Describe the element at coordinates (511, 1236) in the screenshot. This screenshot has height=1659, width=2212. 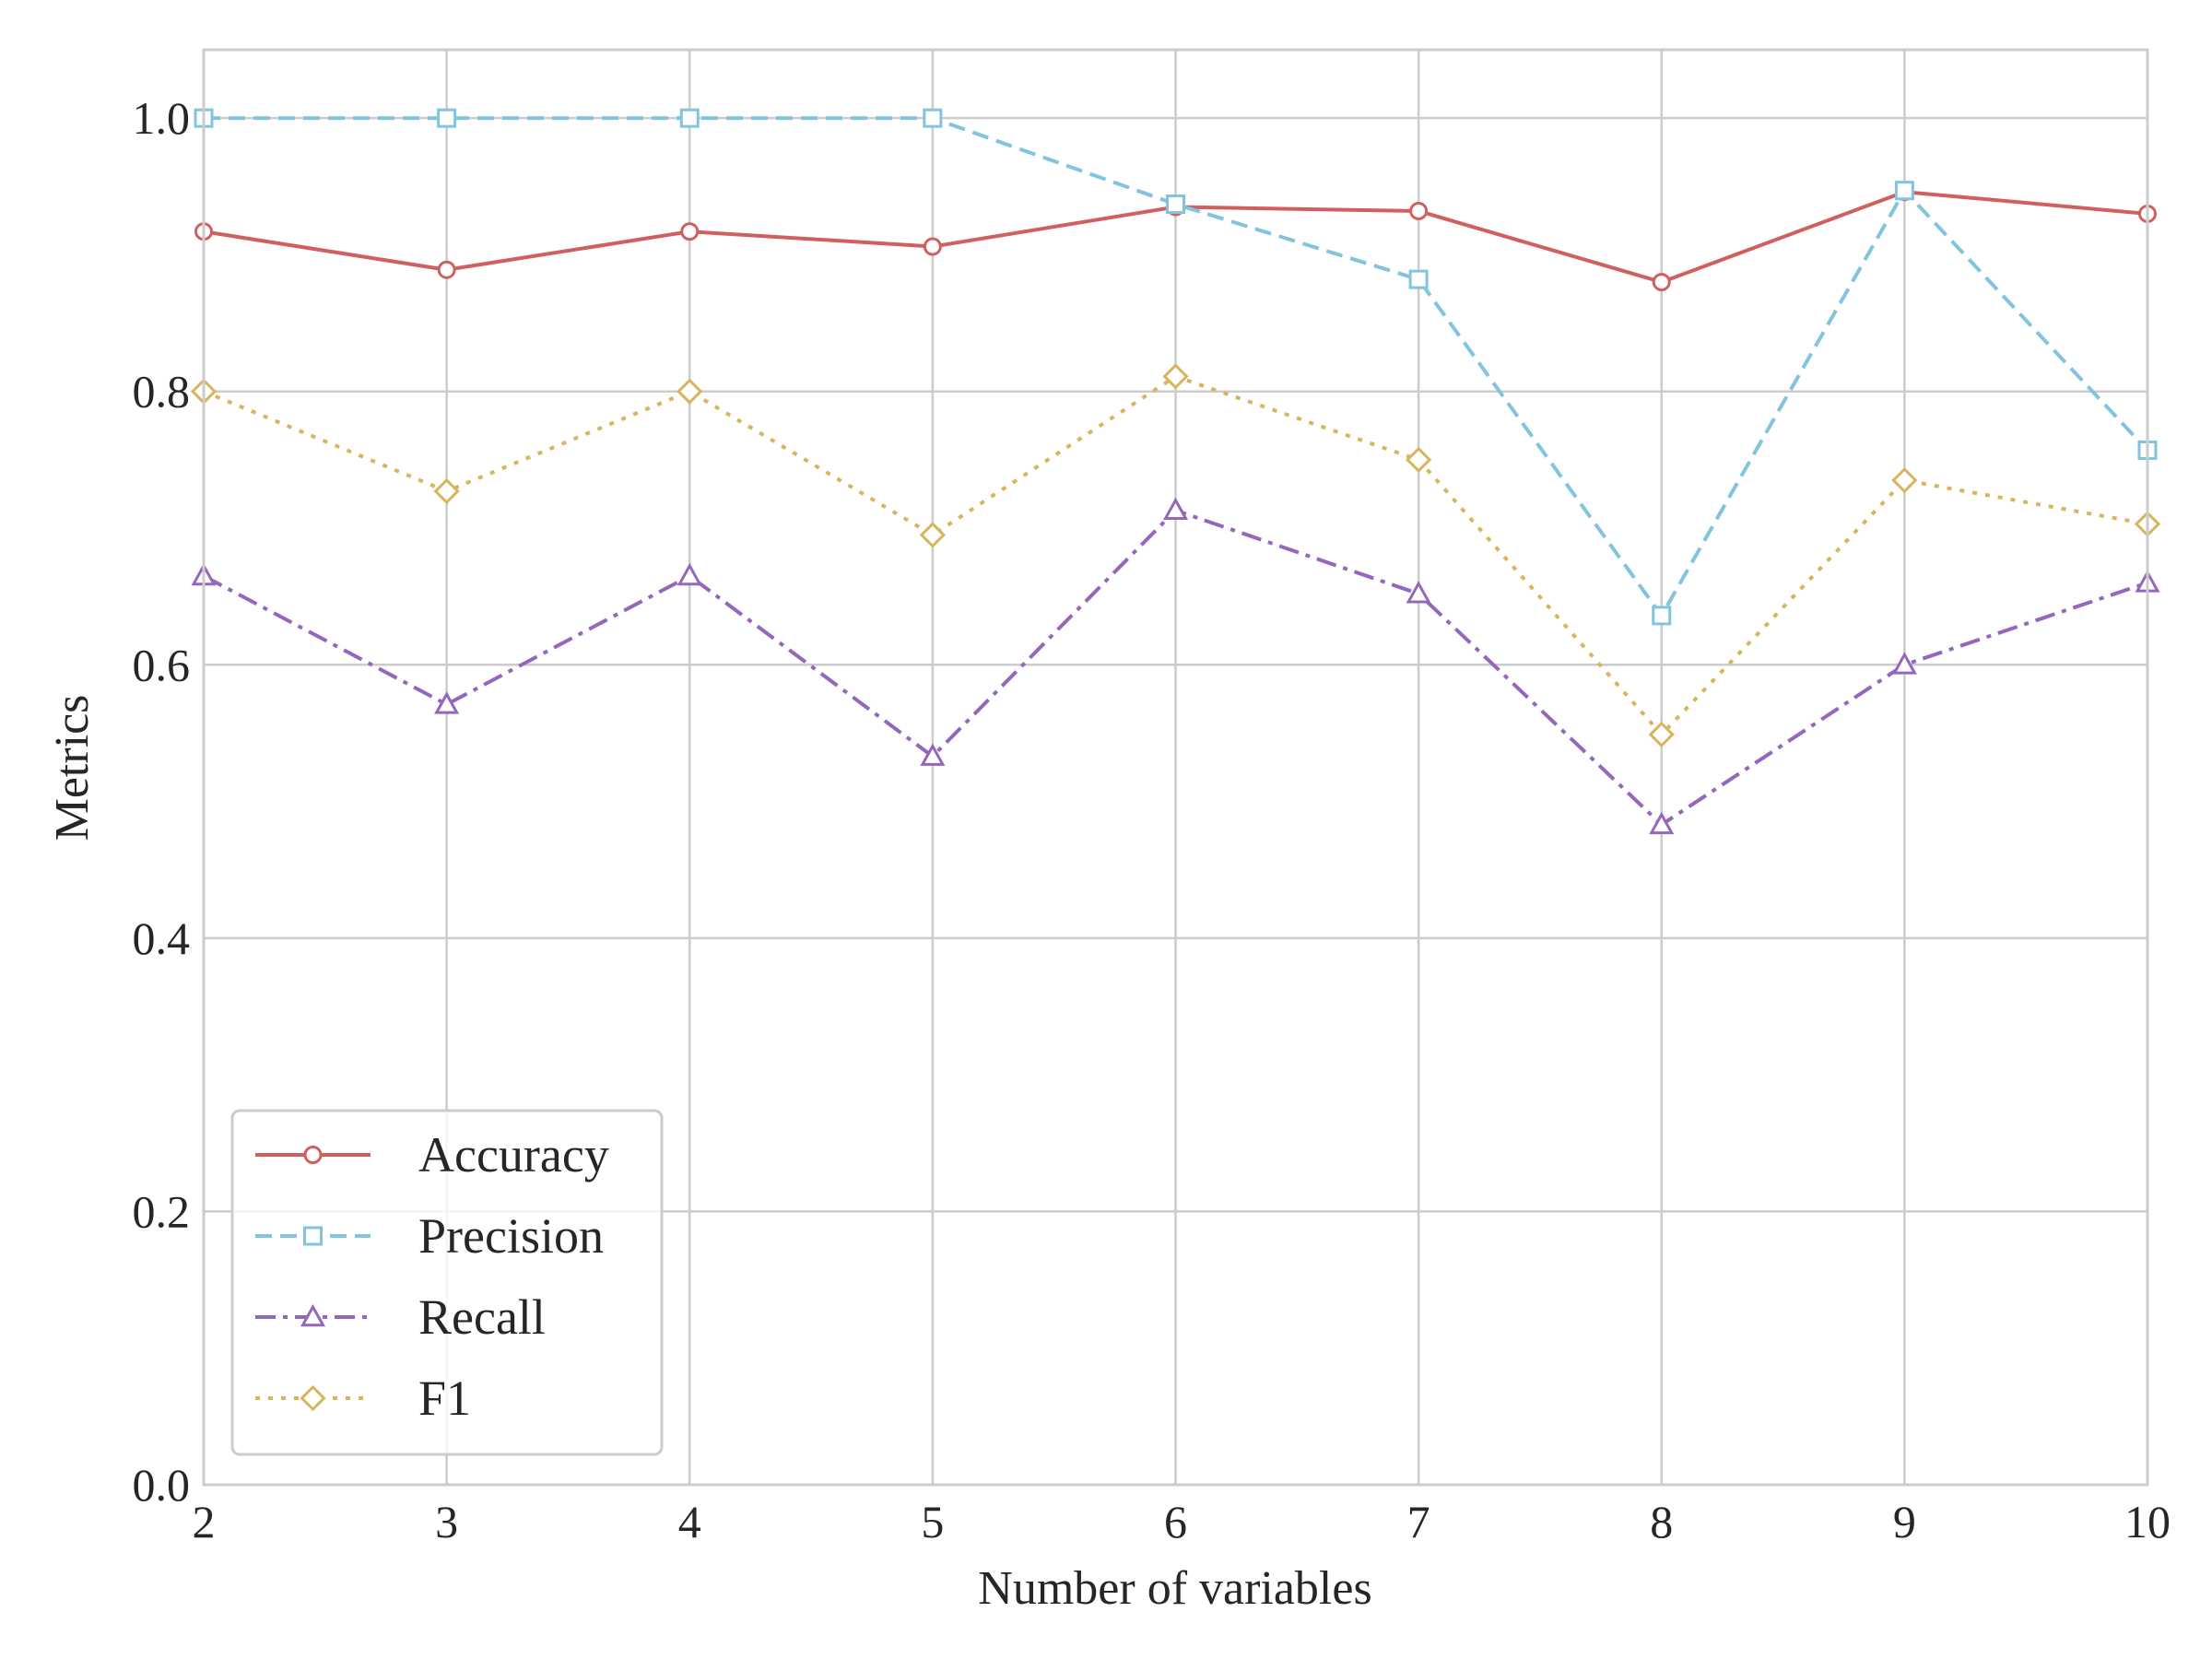
I see `legend-label-precision: Precision` at that location.